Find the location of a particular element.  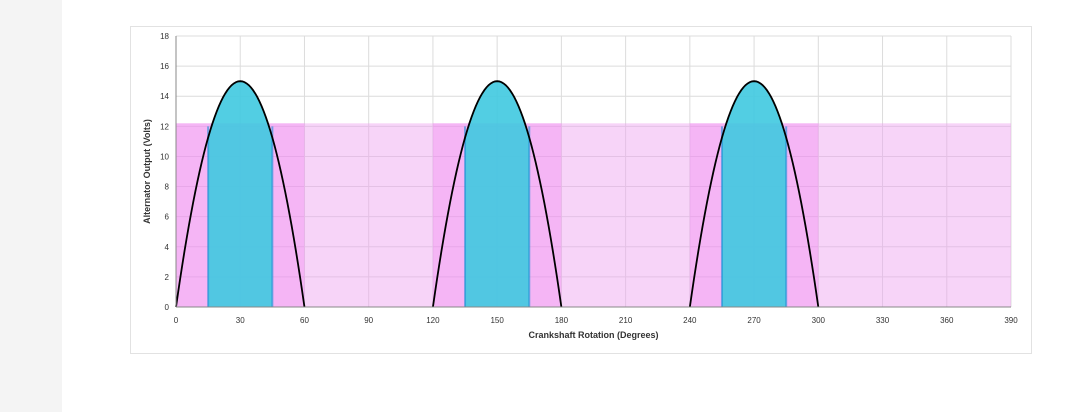

x-tick-label: 390 is located at coordinates (1011, 320).